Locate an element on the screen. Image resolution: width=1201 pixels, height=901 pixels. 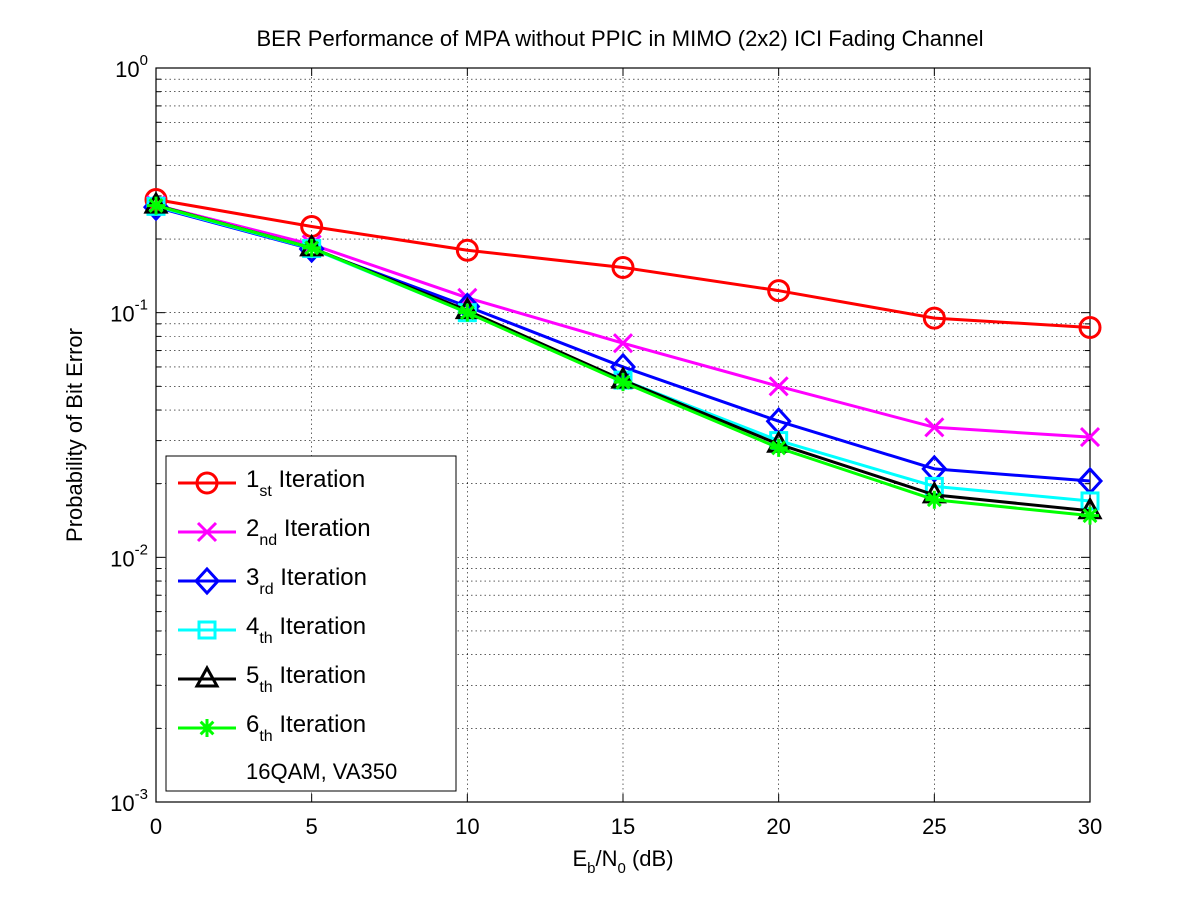
legend-item-3: 3rd Iteration is located at coordinates (272, 581).